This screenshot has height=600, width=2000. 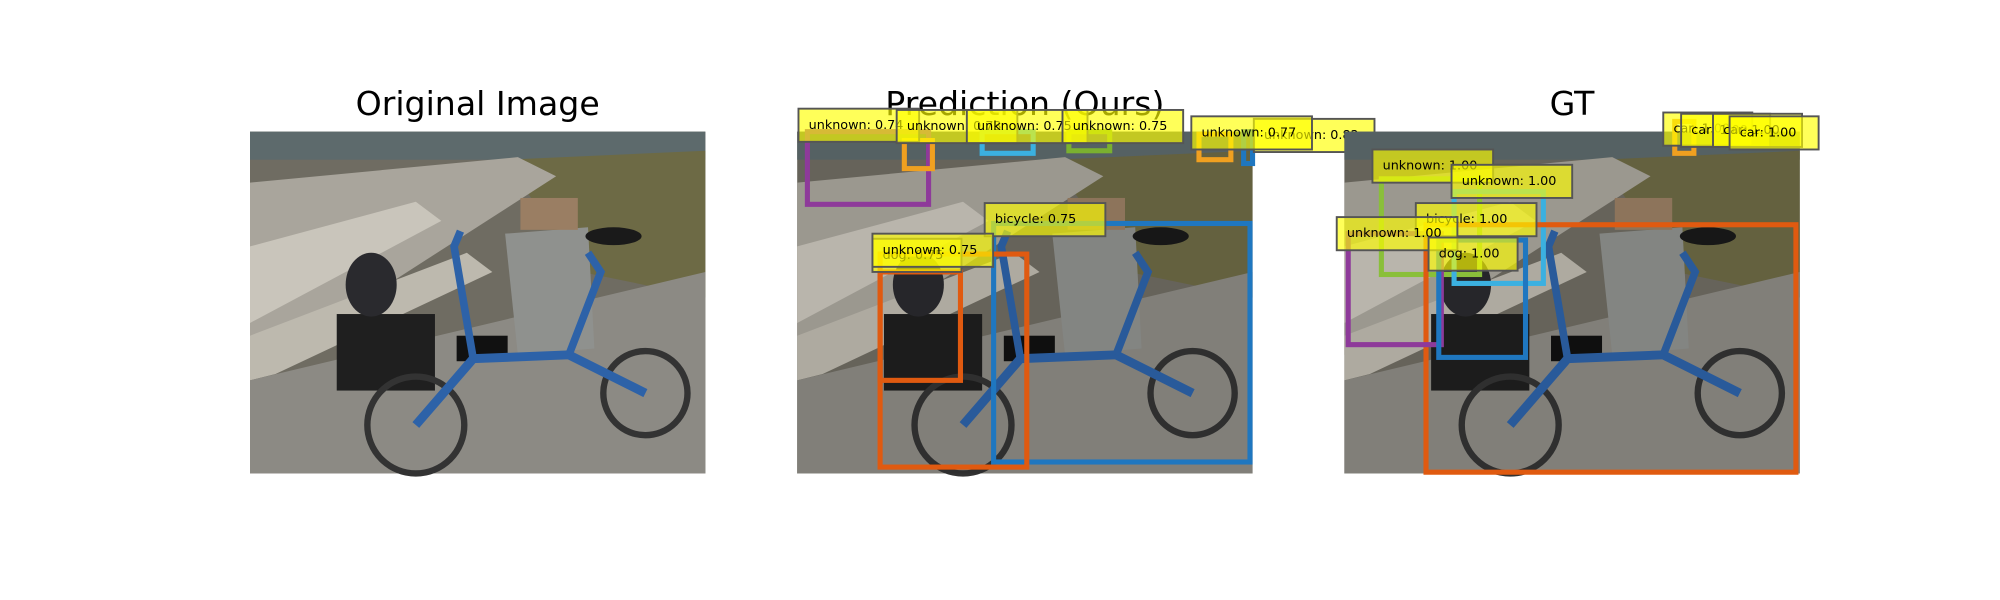 I want to click on panel: Original Image, so click(x=477, y=278).